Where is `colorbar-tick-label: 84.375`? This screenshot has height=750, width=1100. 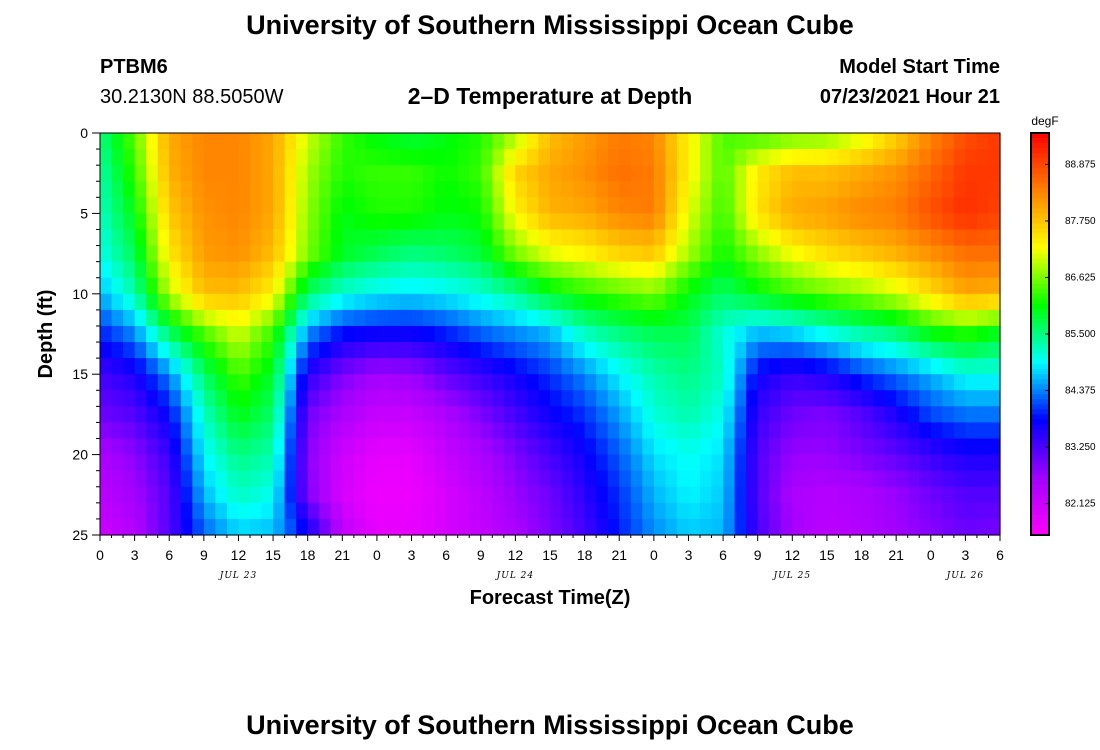
colorbar-tick-label: 84.375 is located at coordinates (1080, 391).